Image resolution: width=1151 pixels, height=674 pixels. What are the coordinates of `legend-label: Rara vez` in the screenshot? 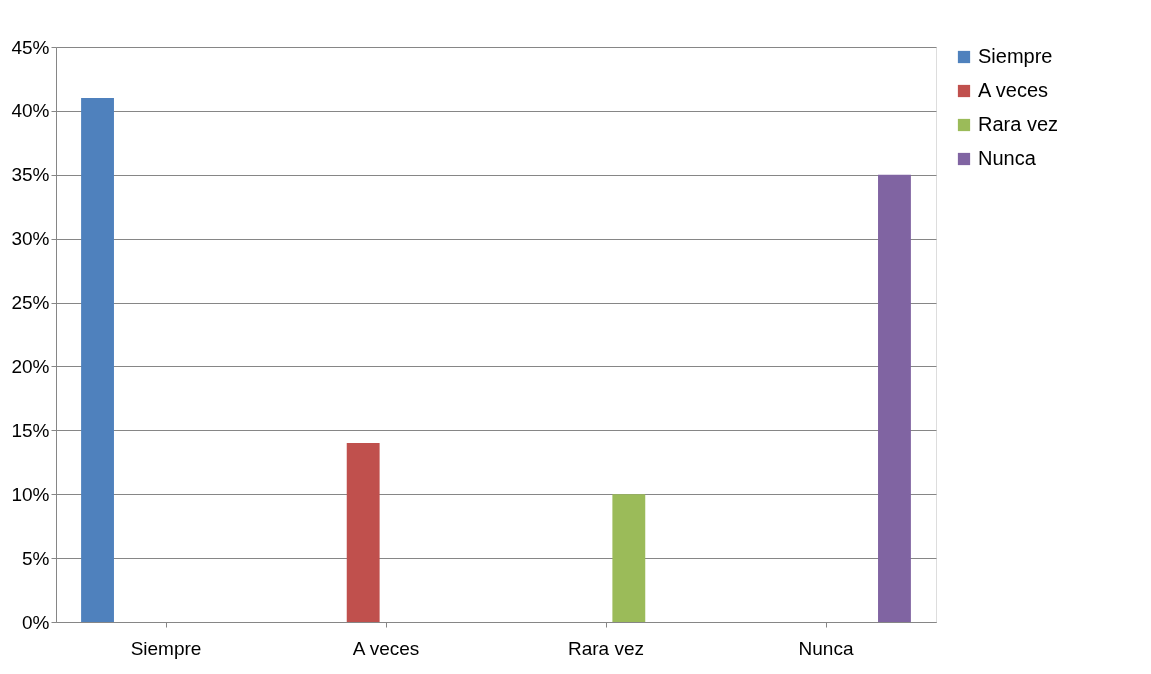 It's located at (1018, 124).